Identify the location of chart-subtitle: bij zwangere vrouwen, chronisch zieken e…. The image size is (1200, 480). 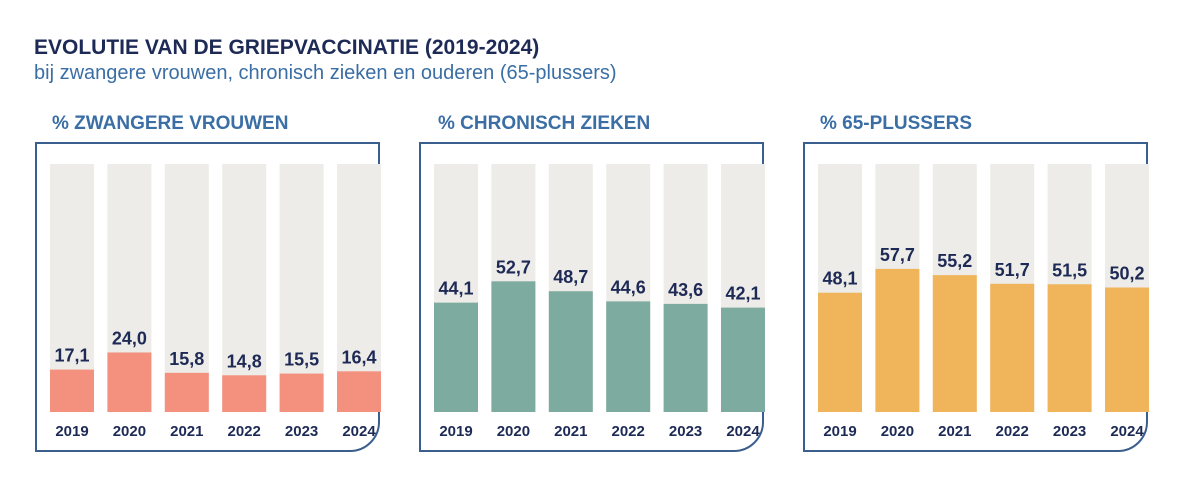
(325, 73).